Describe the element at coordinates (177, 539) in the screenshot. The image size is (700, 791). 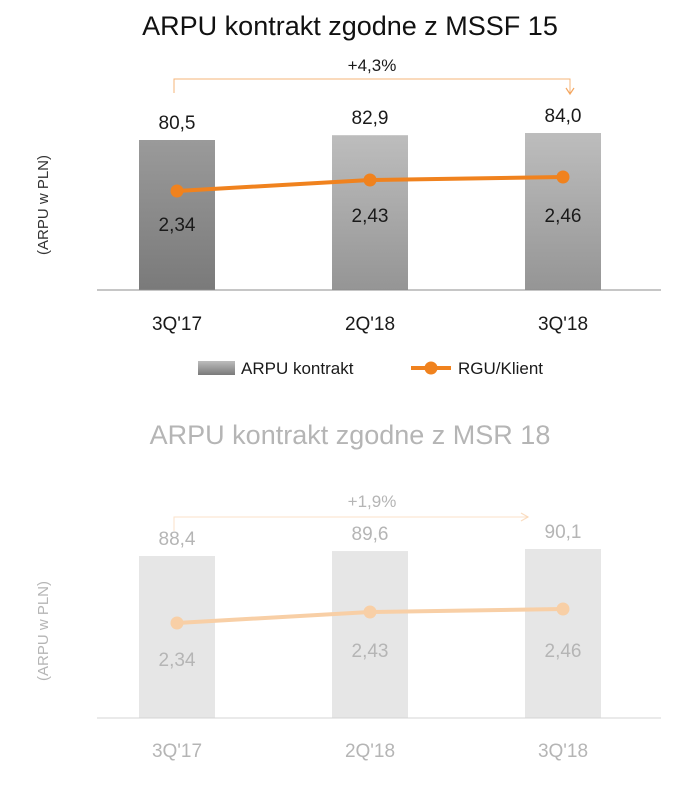
I see `bar-value-label: 88,4` at that location.